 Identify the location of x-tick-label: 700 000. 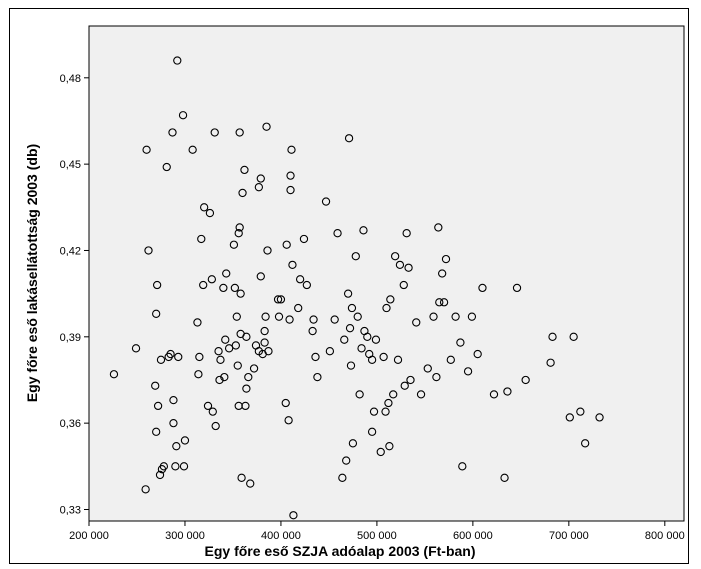
(569, 536).